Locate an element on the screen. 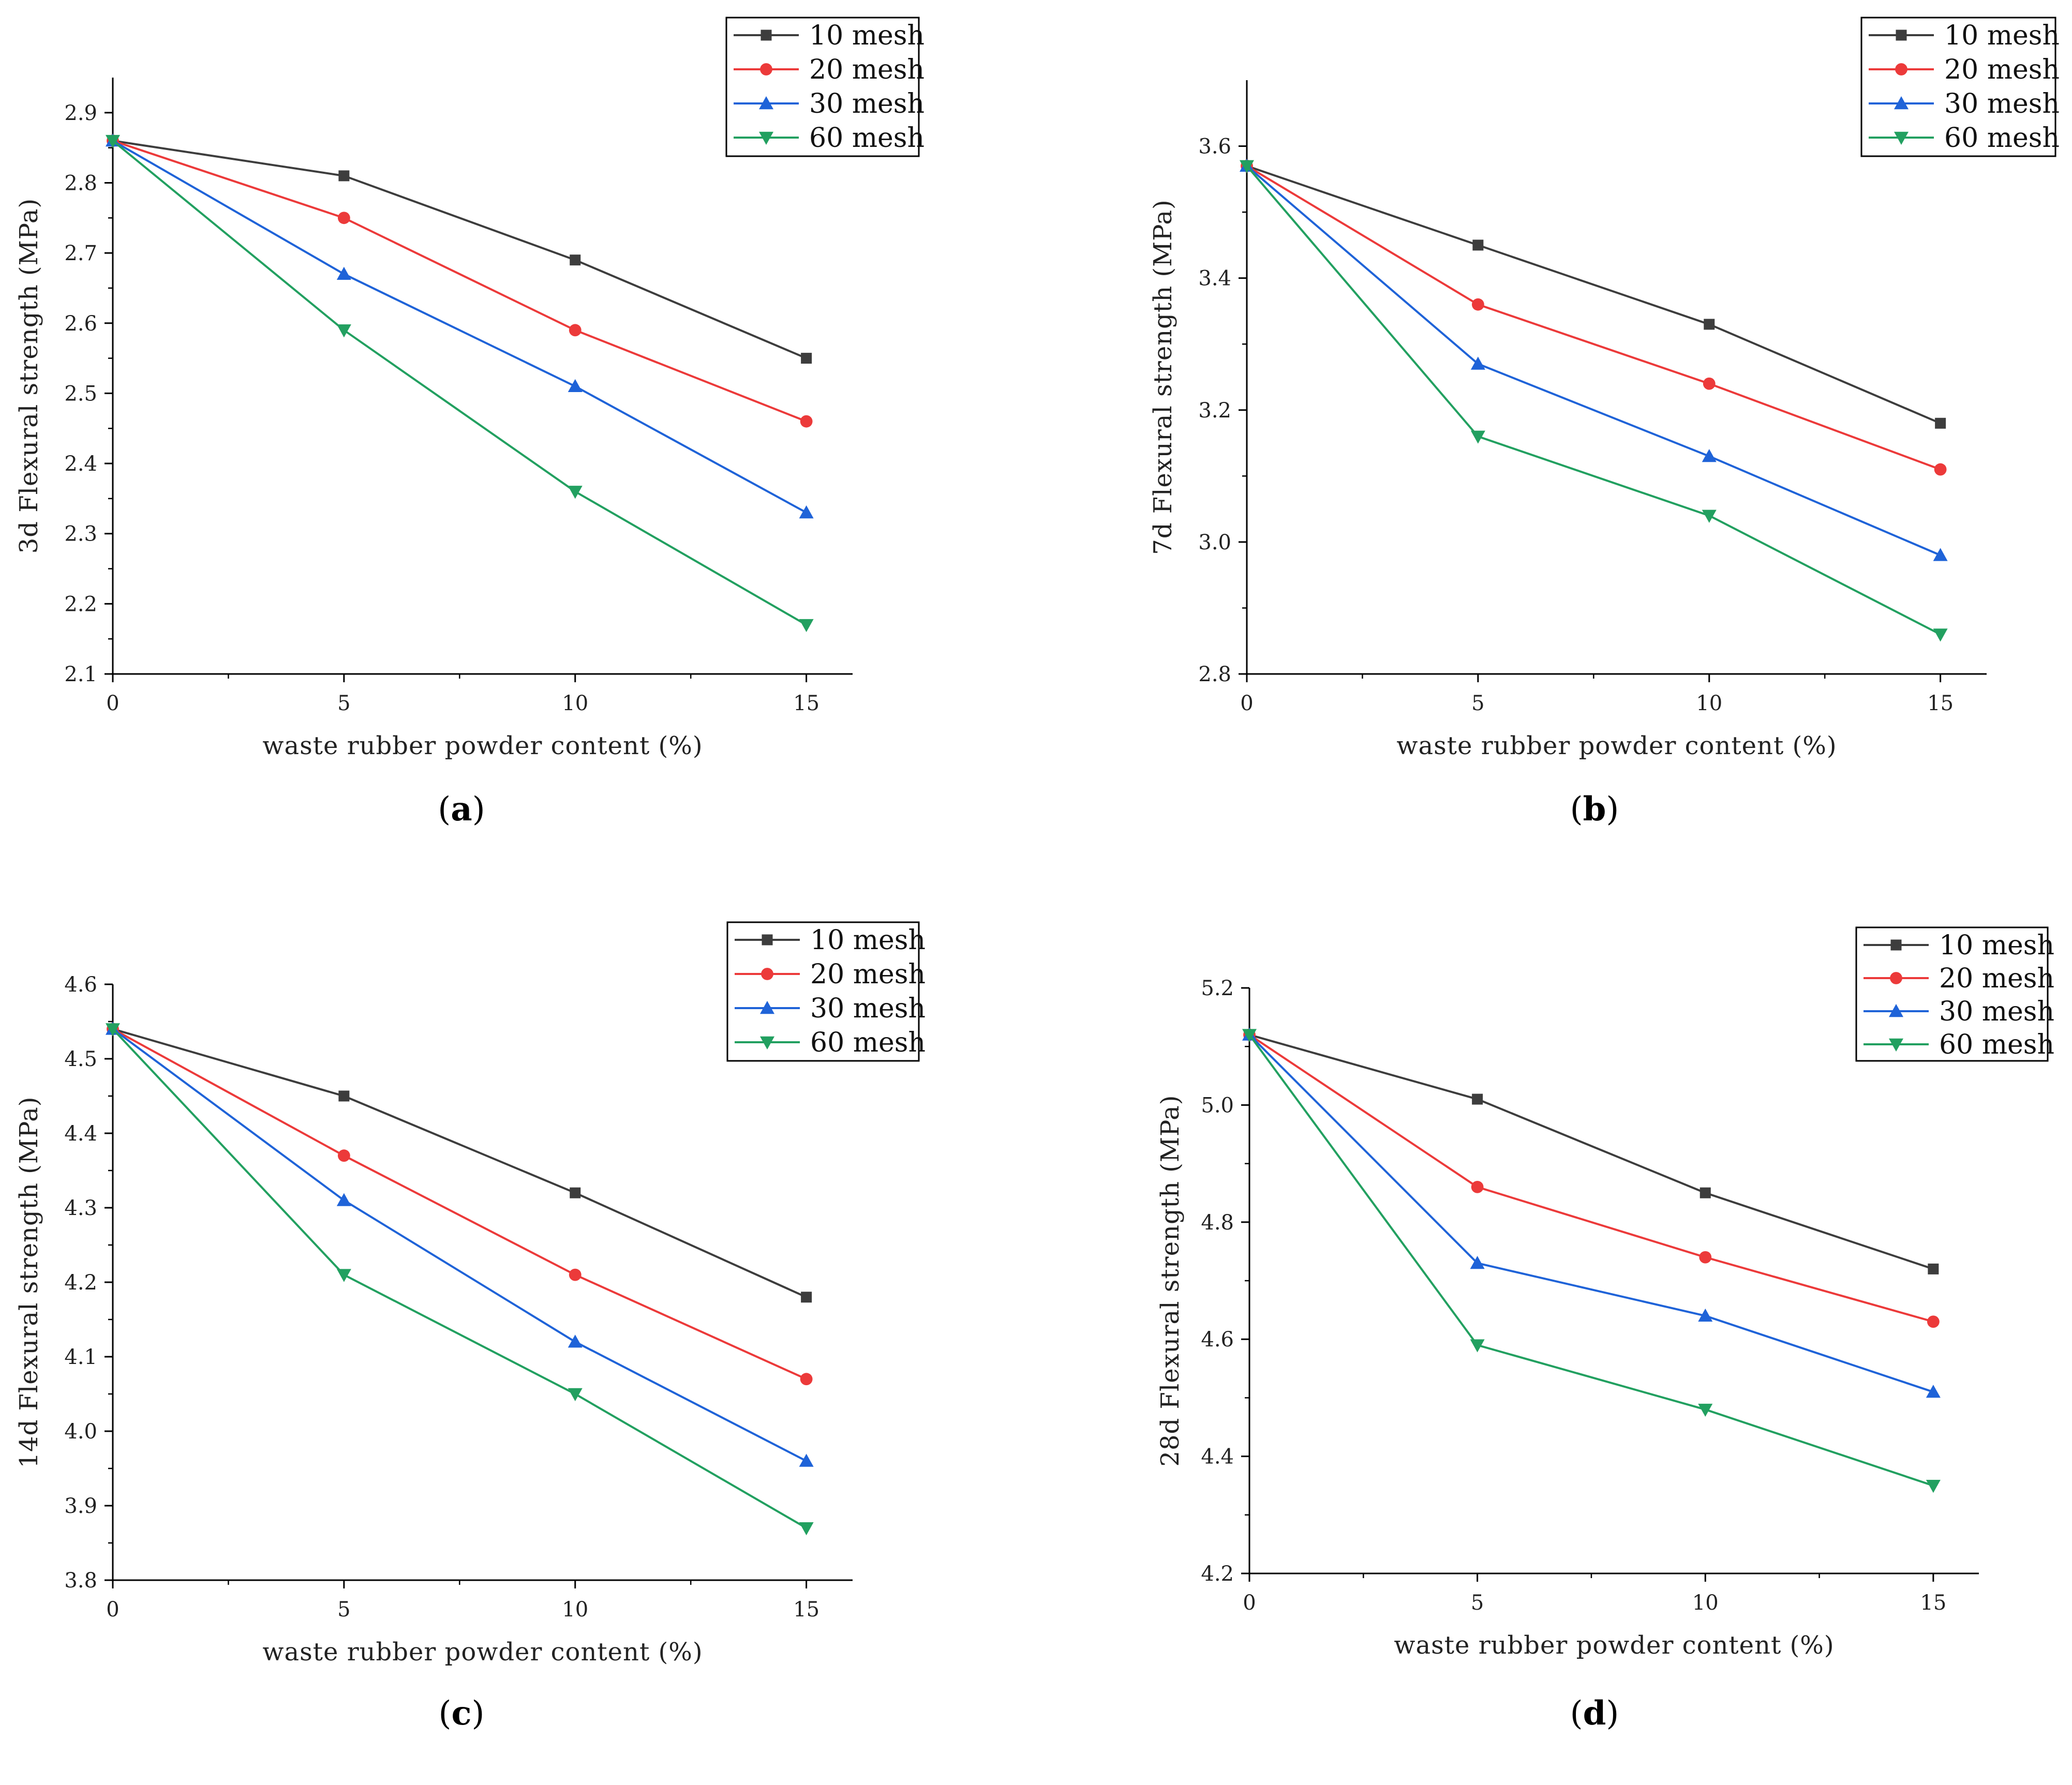 This screenshot has width=2072, height=1785. panel-label-letter: a is located at coordinates (461, 809).